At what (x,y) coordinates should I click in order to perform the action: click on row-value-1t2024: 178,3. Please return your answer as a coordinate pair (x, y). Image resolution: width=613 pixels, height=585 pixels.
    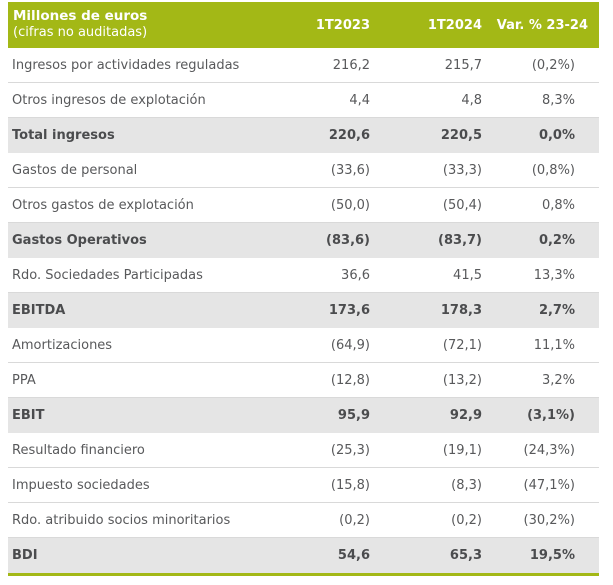
    Looking at the image, I should click on (461, 310).